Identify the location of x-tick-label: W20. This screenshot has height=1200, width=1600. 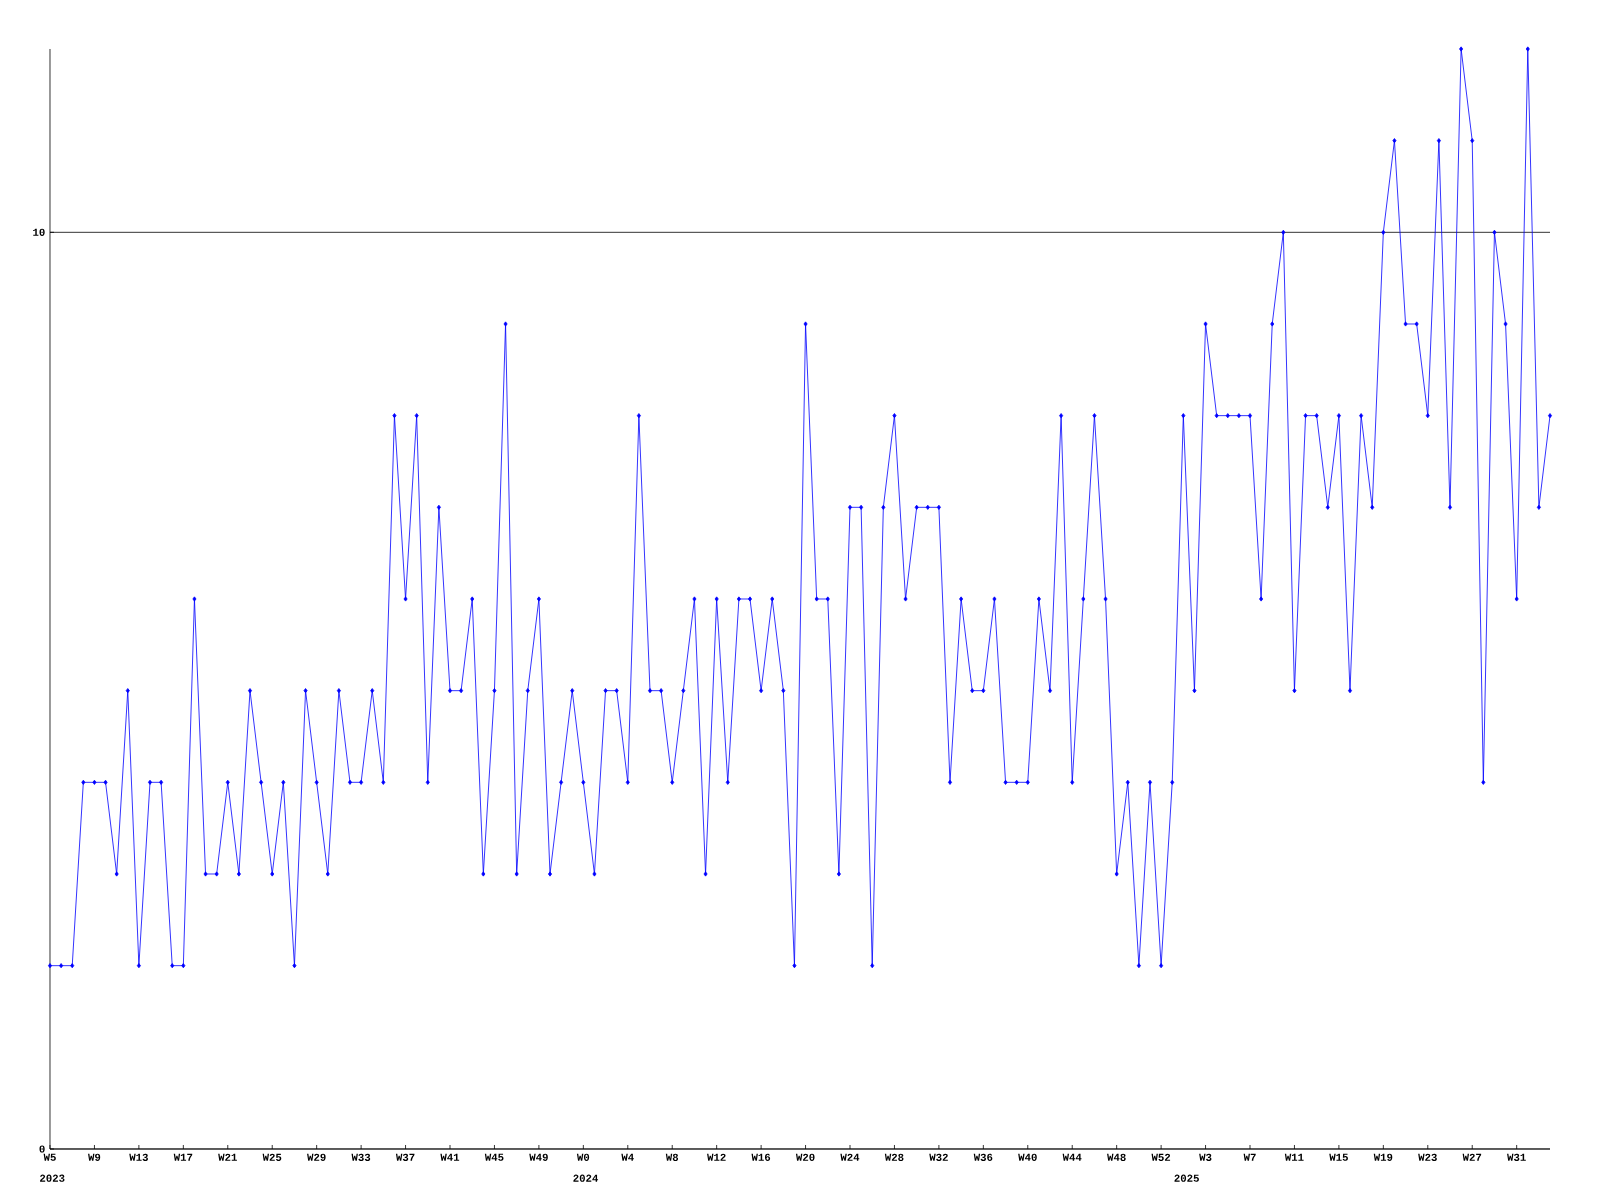
(805, 1157).